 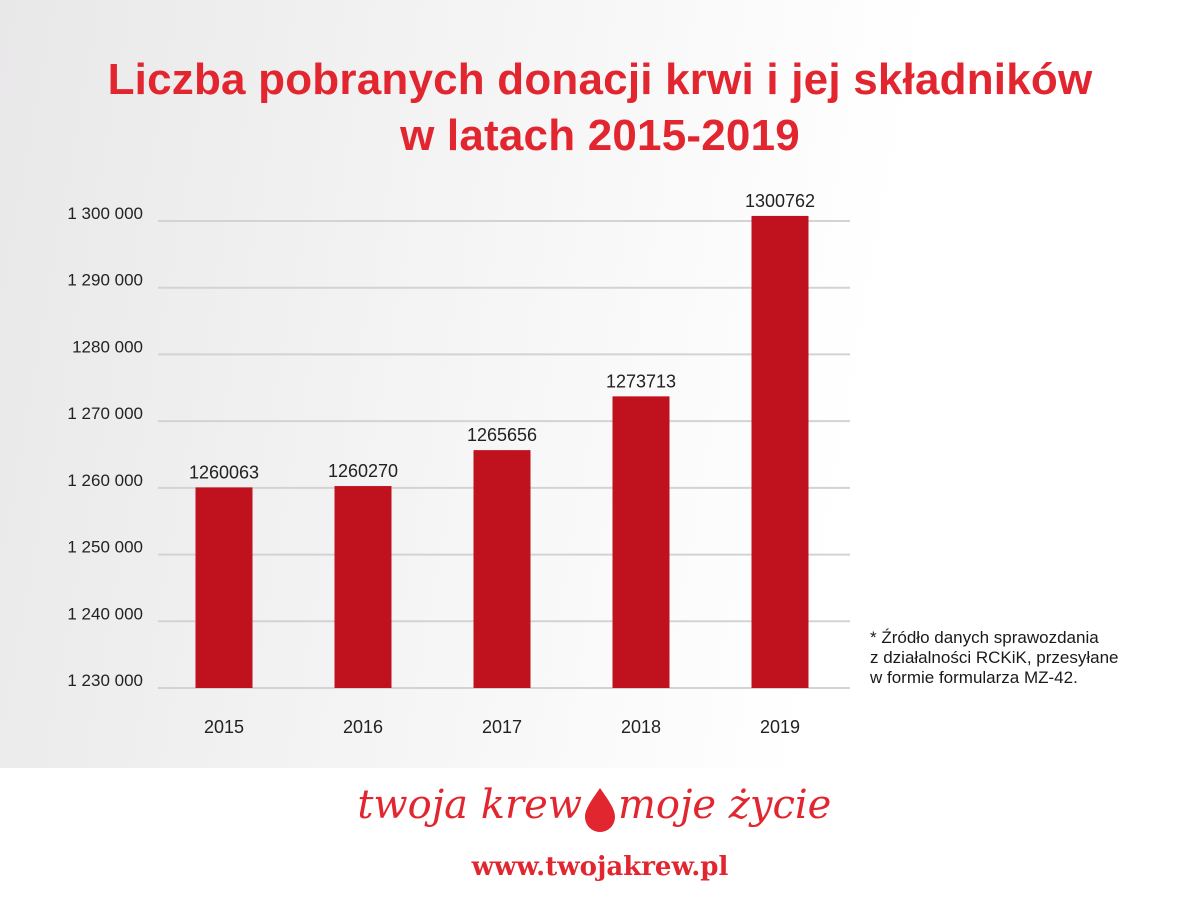 I want to click on source-note-line-2: z działalności RCKiK, przesyłane, so click(x=994, y=657).